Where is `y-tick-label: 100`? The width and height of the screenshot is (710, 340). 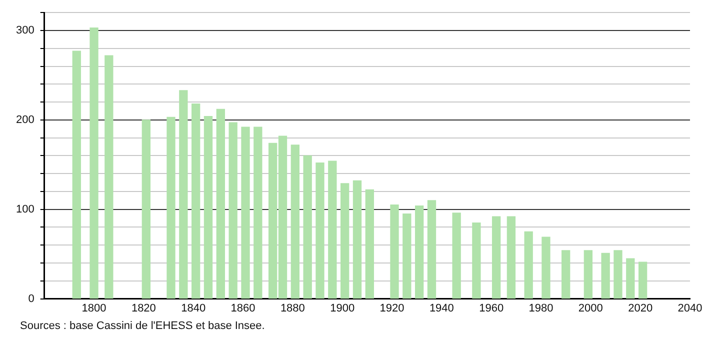 y-tick-label: 100 is located at coordinates (25, 209).